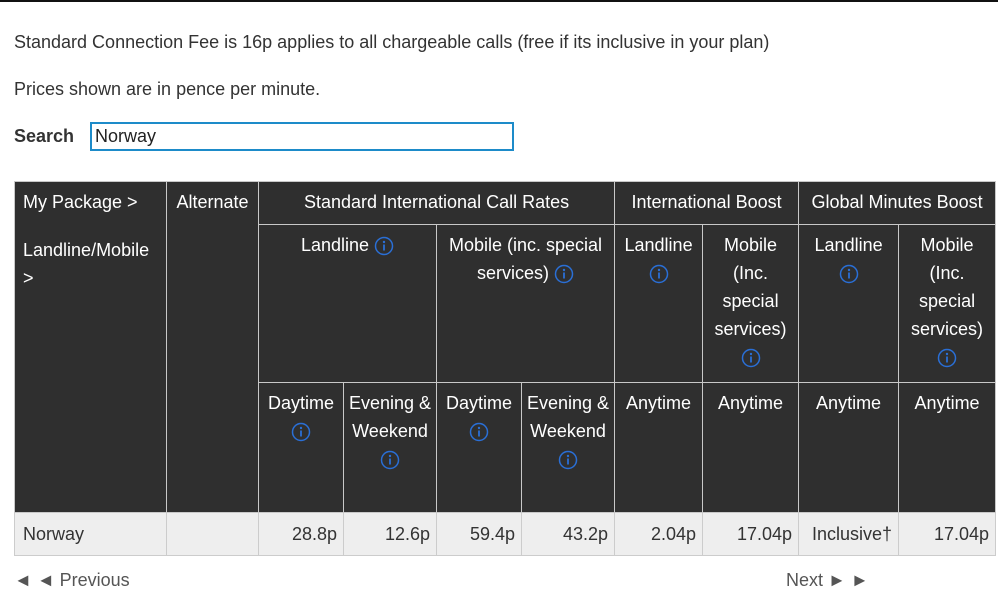 The height and width of the screenshot is (616, 998). I want to click on header-text: My Package >, so click(80, 202).